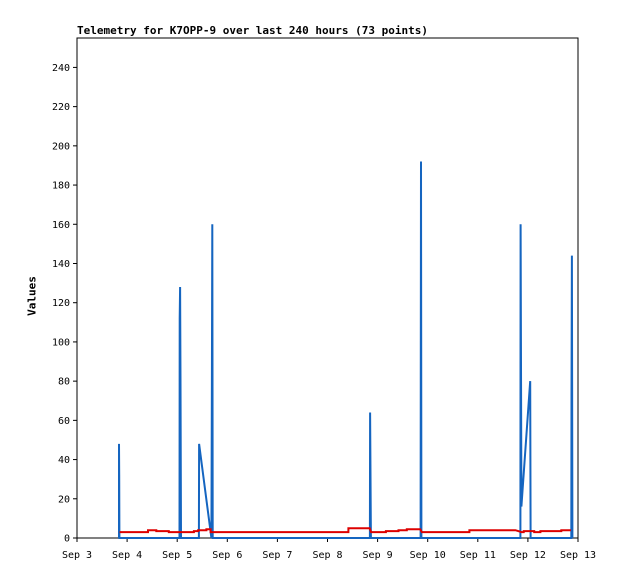 This screenshot has height=579, width=618. Describe the element at coordinates (64, 421) in the screenshot. I see `y-tick-label: 60` at that location.